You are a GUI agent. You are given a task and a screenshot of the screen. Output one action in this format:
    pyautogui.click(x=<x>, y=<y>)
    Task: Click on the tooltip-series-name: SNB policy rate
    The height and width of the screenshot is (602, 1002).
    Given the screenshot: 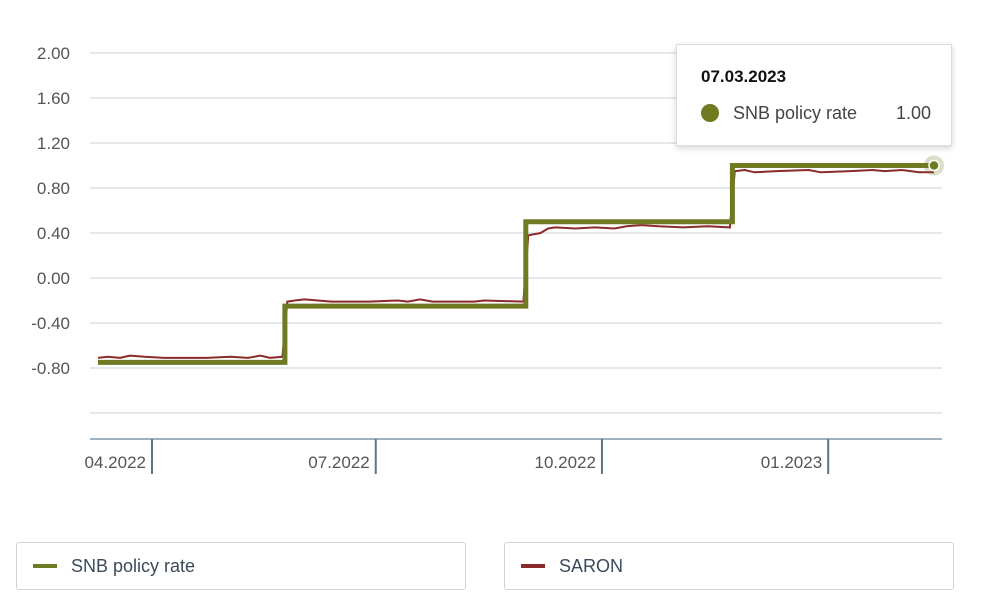 What is the action you would take?
    pyautogui.click(x=795, y=112)
    